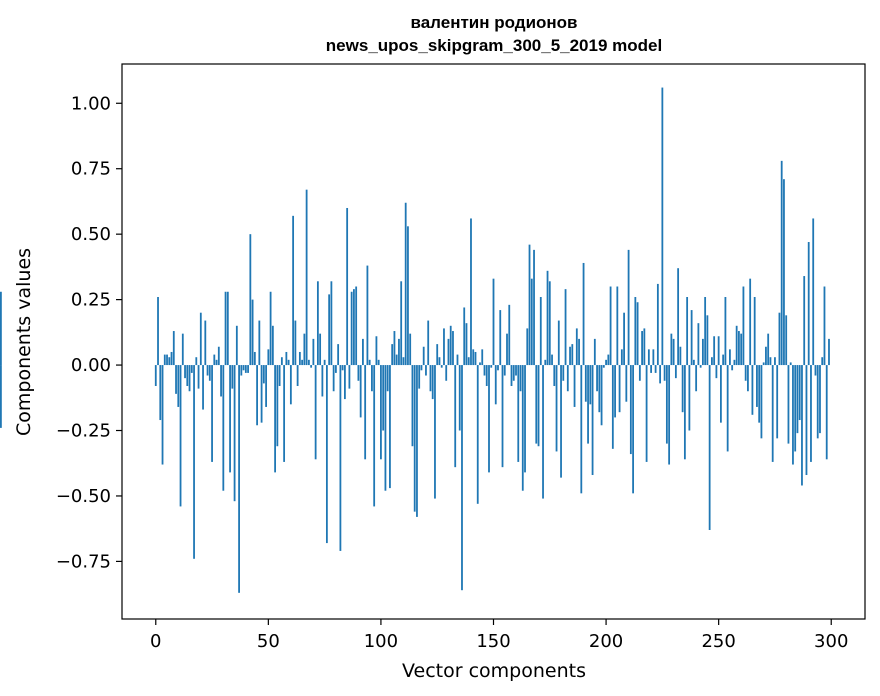 Image resolution: width=880 pixels, height=696 pixels. Describe the element at coordinates (494, 45) in the screenshot. I see `chart-subtitle: news_upos_skipgram_300_5_2019 model` at that location.